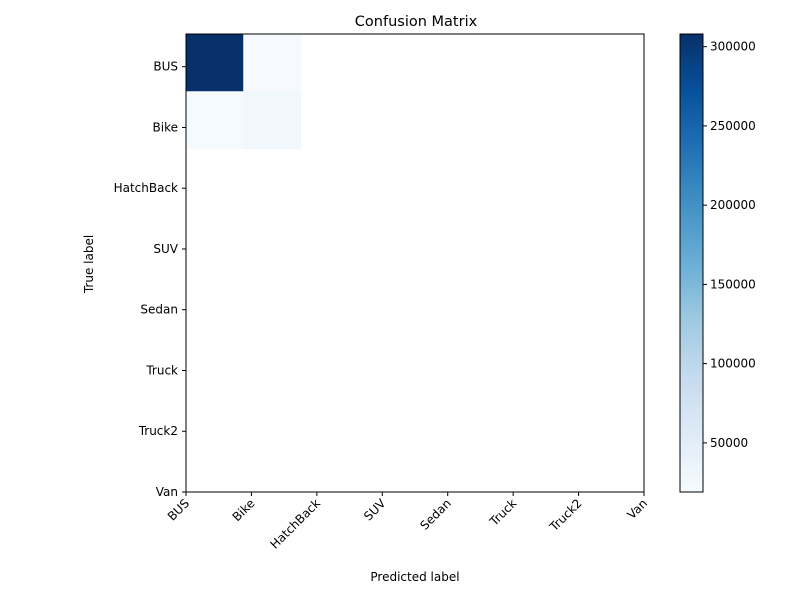  I want to click on y-axis-ticks: BUS Bike HatchBack SUV Sedan Truck Truck2 Van, so click(150, 279).